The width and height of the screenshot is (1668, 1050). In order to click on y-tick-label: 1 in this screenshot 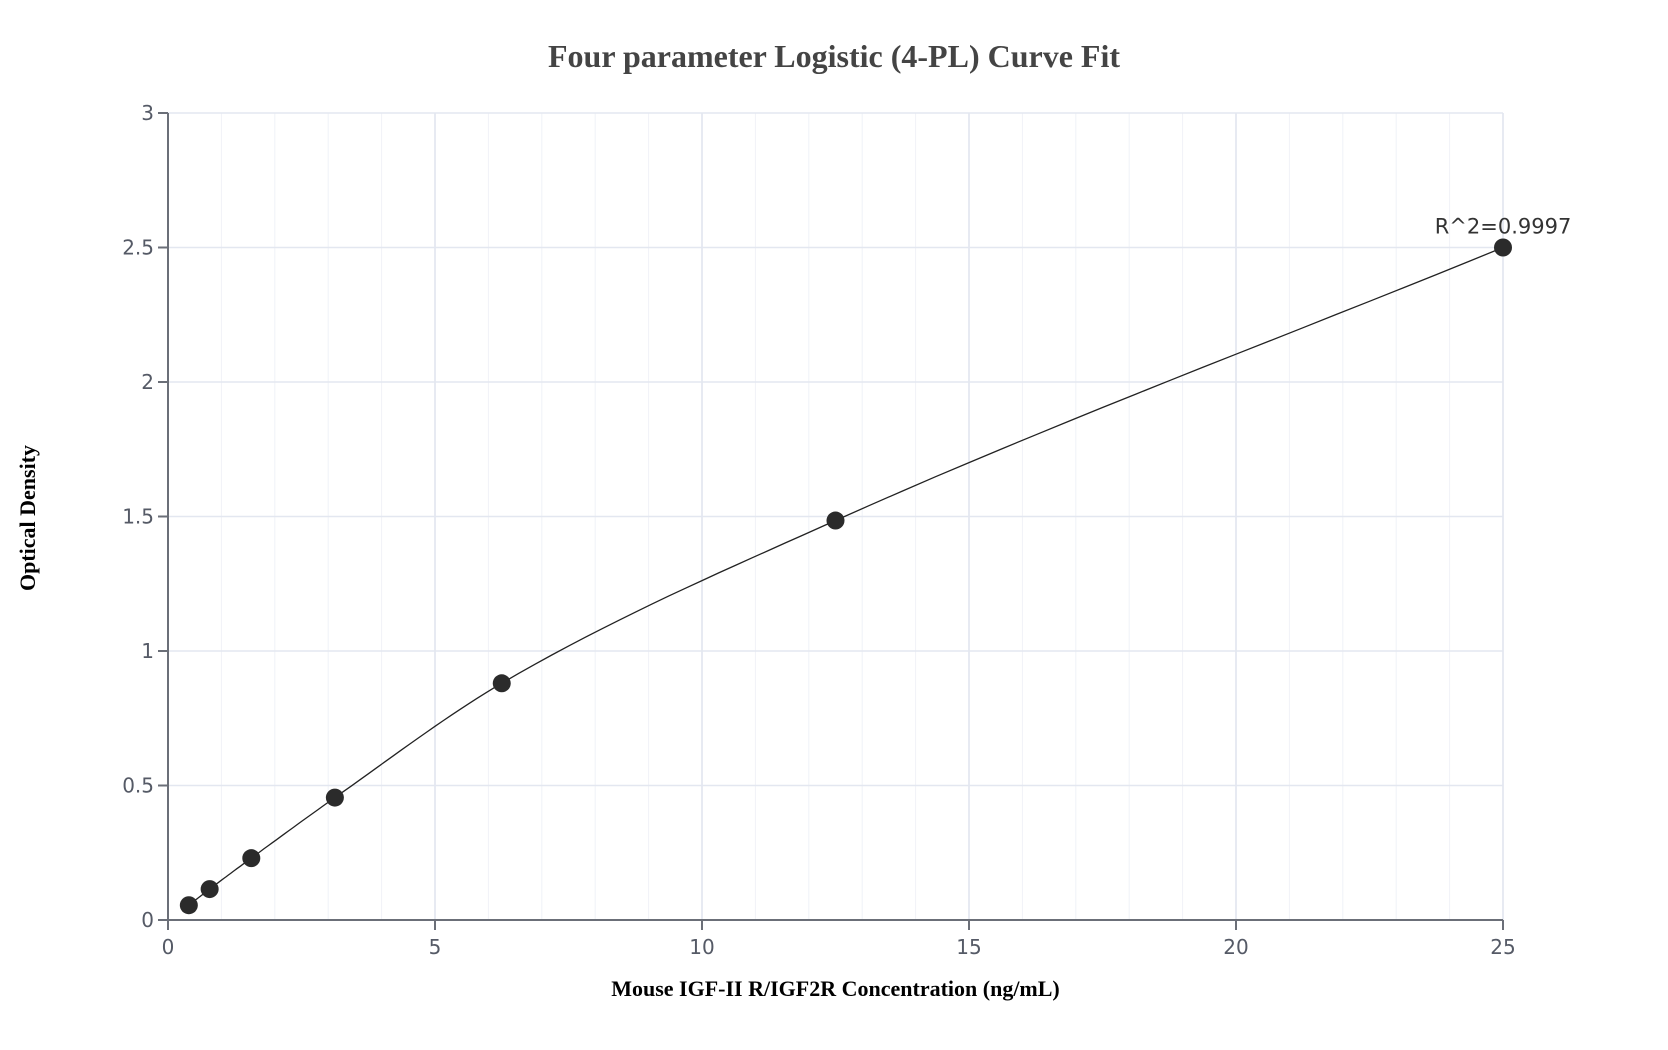, I will do `click(147, 651)`.